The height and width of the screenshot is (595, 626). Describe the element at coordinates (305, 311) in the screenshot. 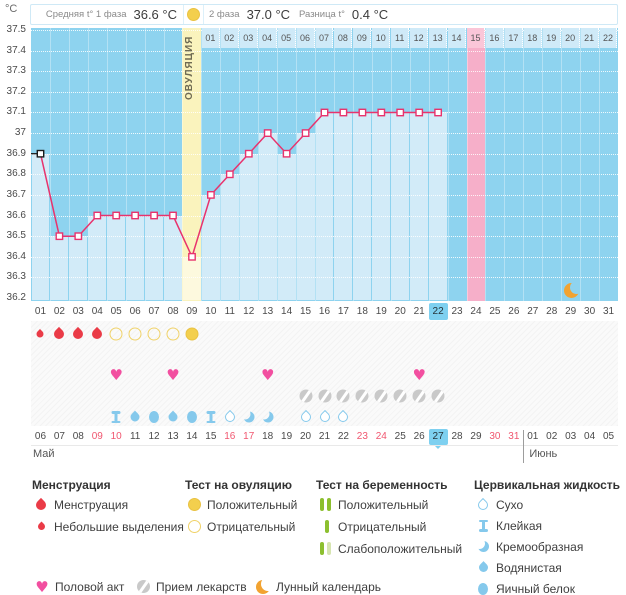

I see `cycle-day-cell: 15` at that location.